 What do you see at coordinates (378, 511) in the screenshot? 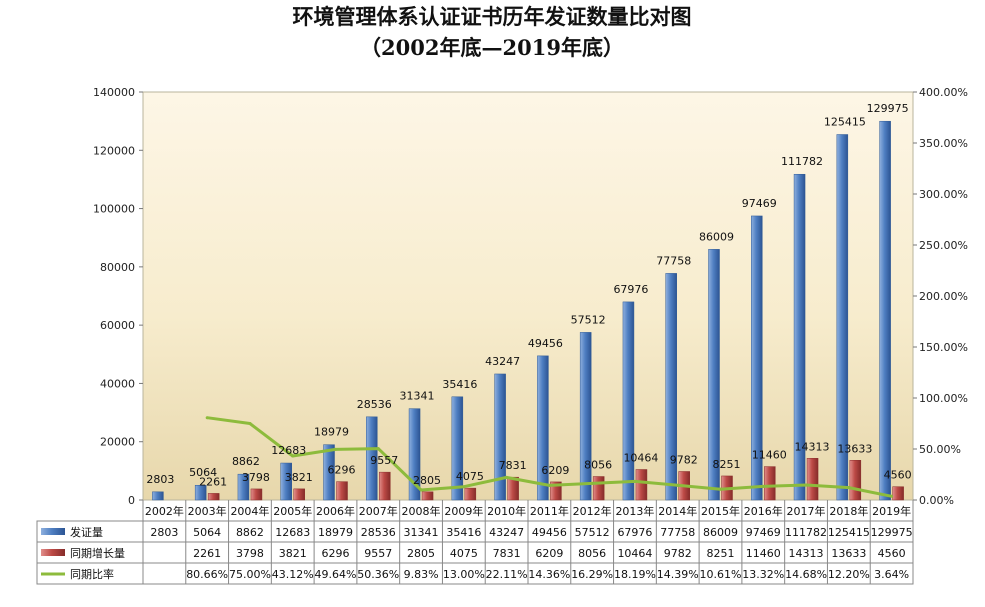
I see `category-label: 2007年` at bounding box center [378, 511].